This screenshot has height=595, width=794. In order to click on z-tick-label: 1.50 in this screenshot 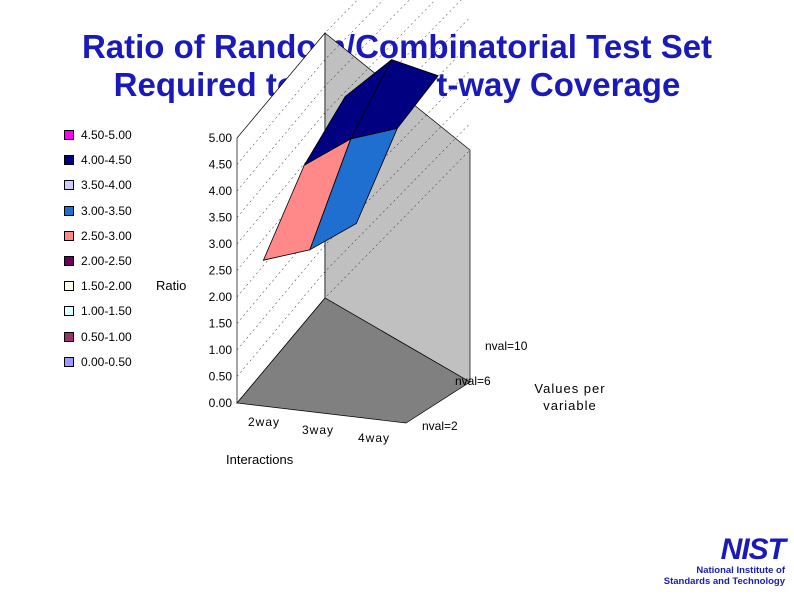, I will do `click(221, 324)`.